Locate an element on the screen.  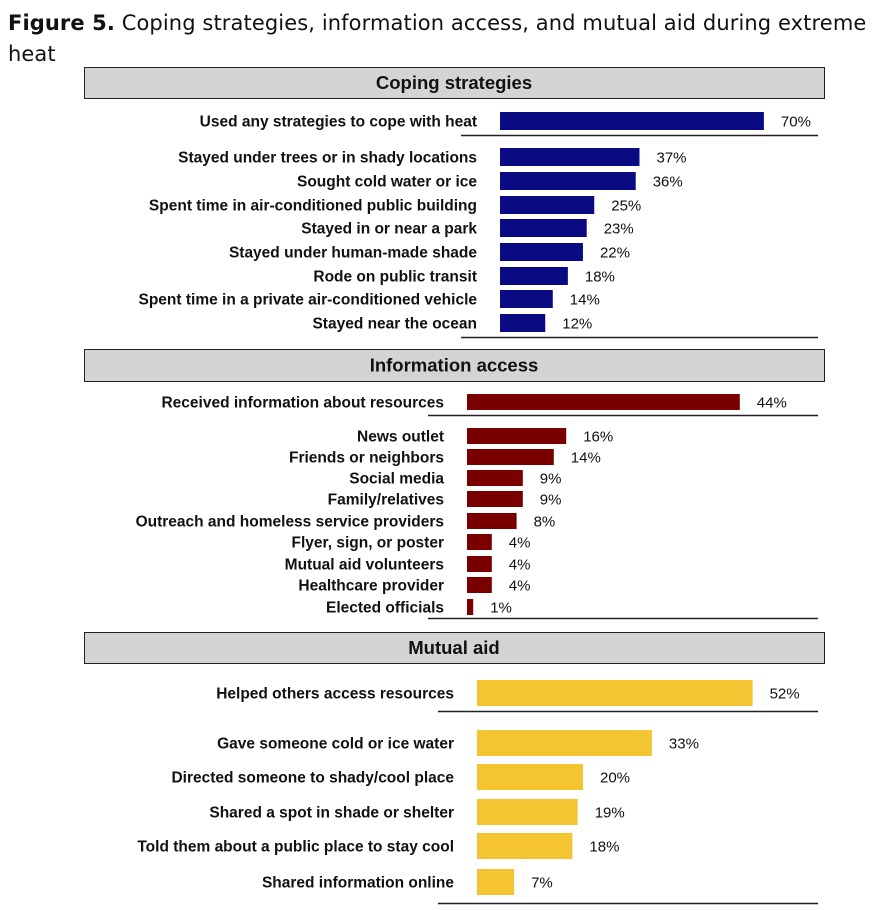
panel-title-mutual: Mutual aid is located at coordinates (453, 647).